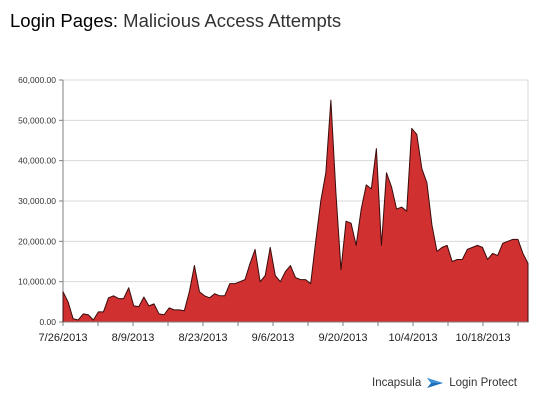 The image size is (544, 406). I want to click on x-tick-label: 7/26/2013, so click(63, 338).